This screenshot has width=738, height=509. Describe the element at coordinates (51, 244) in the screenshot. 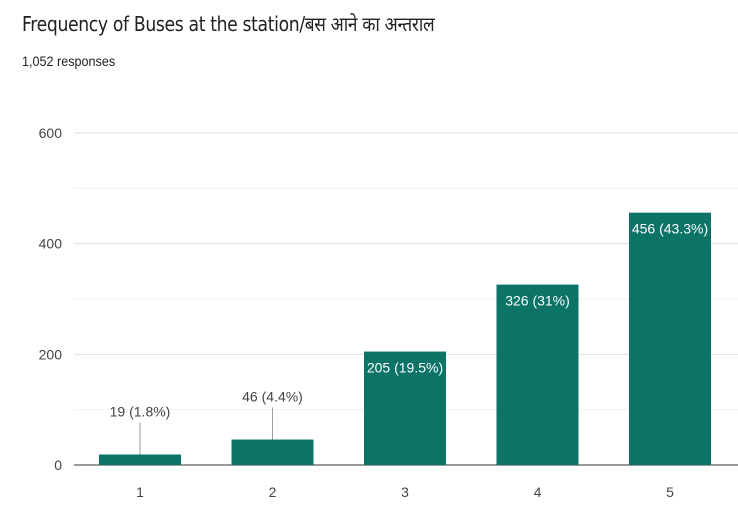

I see `y-tick-label: 400` at that location.